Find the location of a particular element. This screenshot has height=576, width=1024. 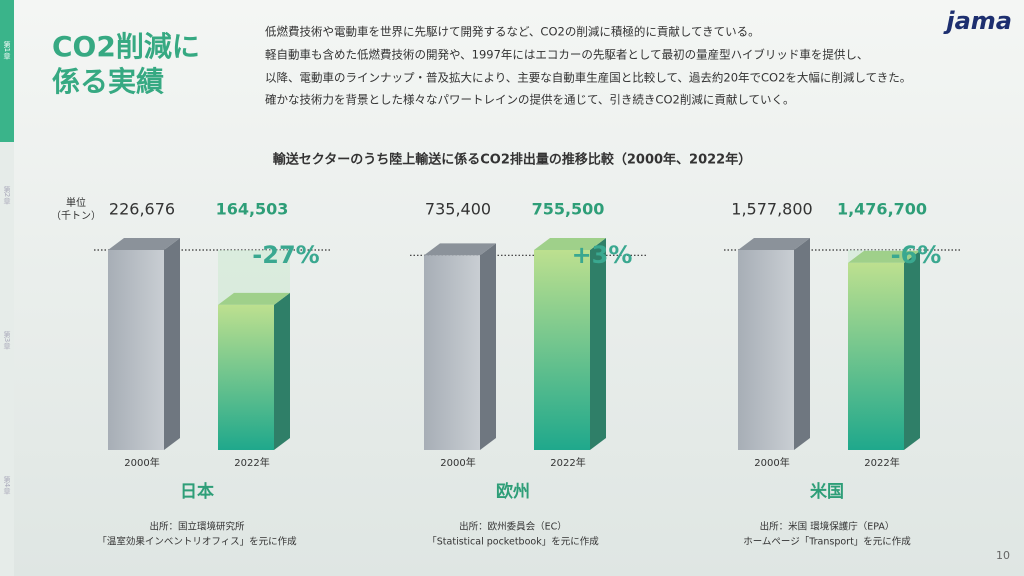

chapter: 第2章 is located at coordinates (7, 194).